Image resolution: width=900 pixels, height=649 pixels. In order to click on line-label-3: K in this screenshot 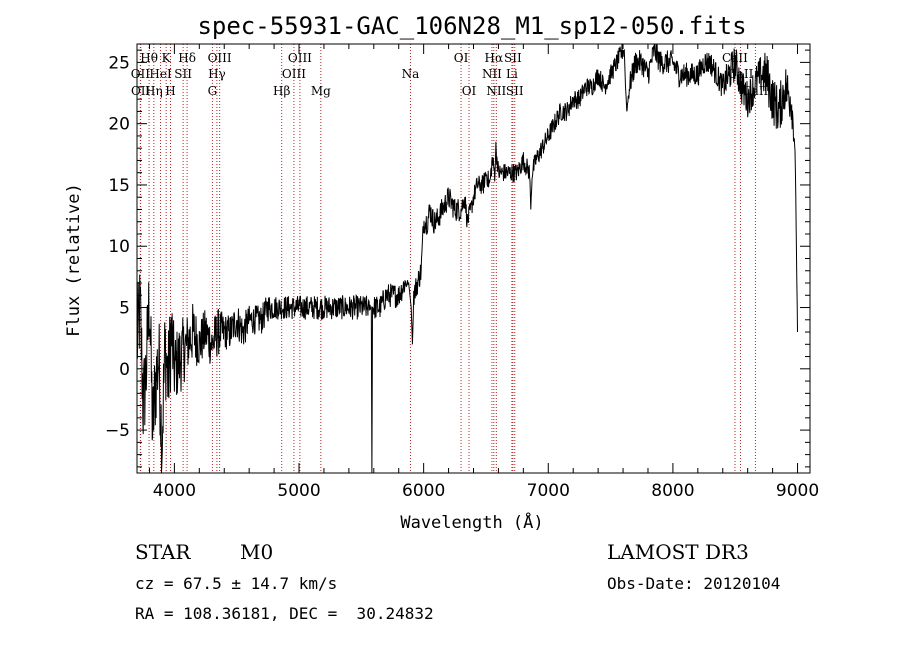, I will do `click(167, 58)`.